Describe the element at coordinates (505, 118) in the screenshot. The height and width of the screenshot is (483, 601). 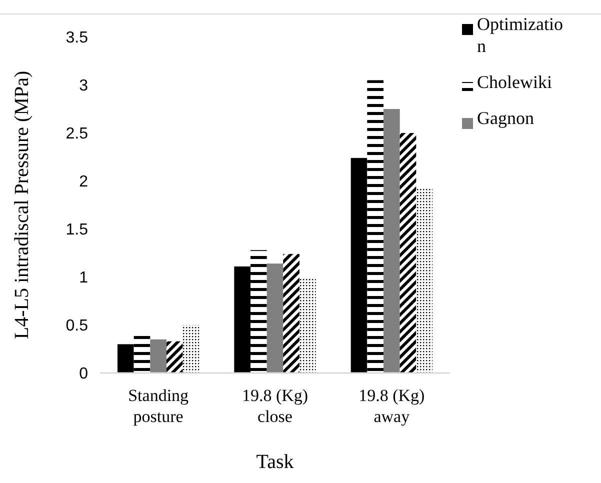
I see `legend-label: Gagnon` at that location.